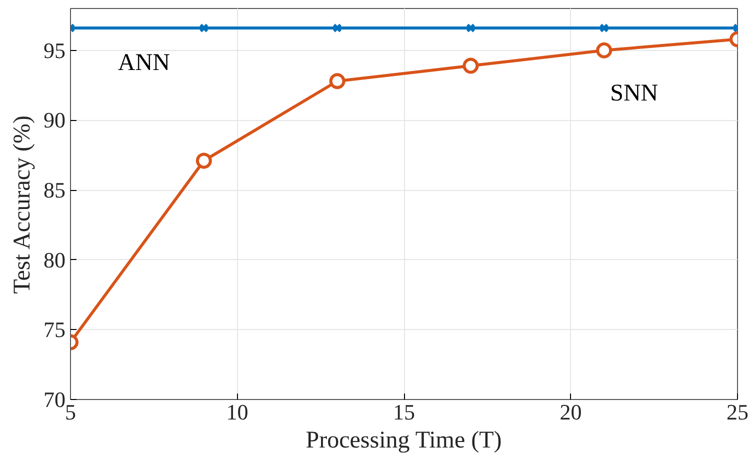  What do you see at coordinates (55, 190) in the screenshot?
I see `y-tick-label: 85` at bounding box center [55, 190].